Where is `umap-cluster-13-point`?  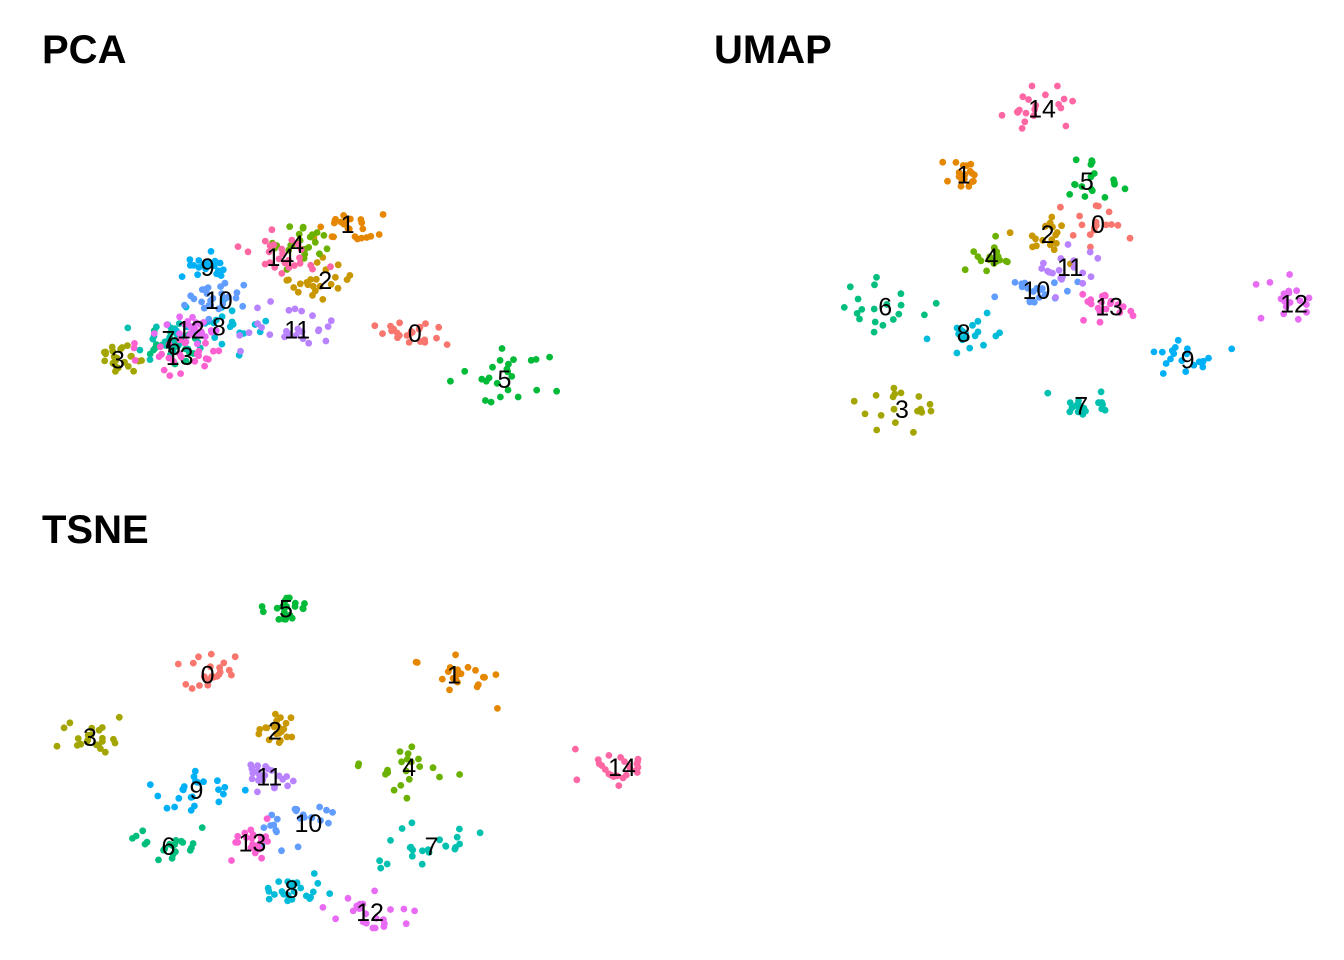
umap-cluster-13-point is located at coordinates (1111, 301).